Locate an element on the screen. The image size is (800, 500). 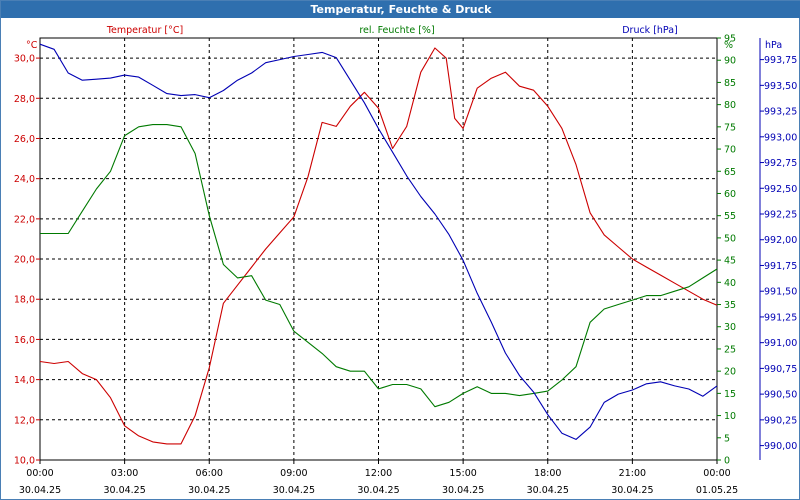
temperature-tick-label: 26,0 is located at coordinates (24, 139).